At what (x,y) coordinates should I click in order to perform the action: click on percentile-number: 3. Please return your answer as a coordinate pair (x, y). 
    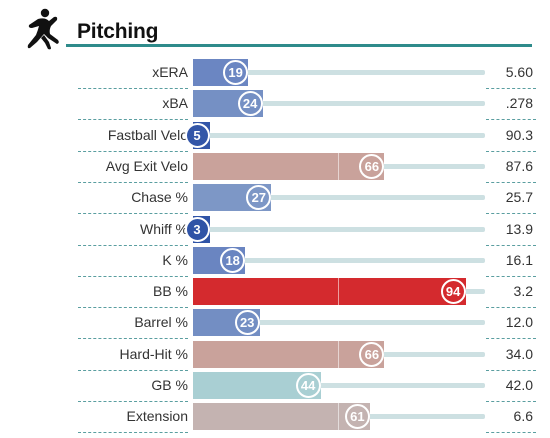
    Looking at the image, I should click on (197, 229).